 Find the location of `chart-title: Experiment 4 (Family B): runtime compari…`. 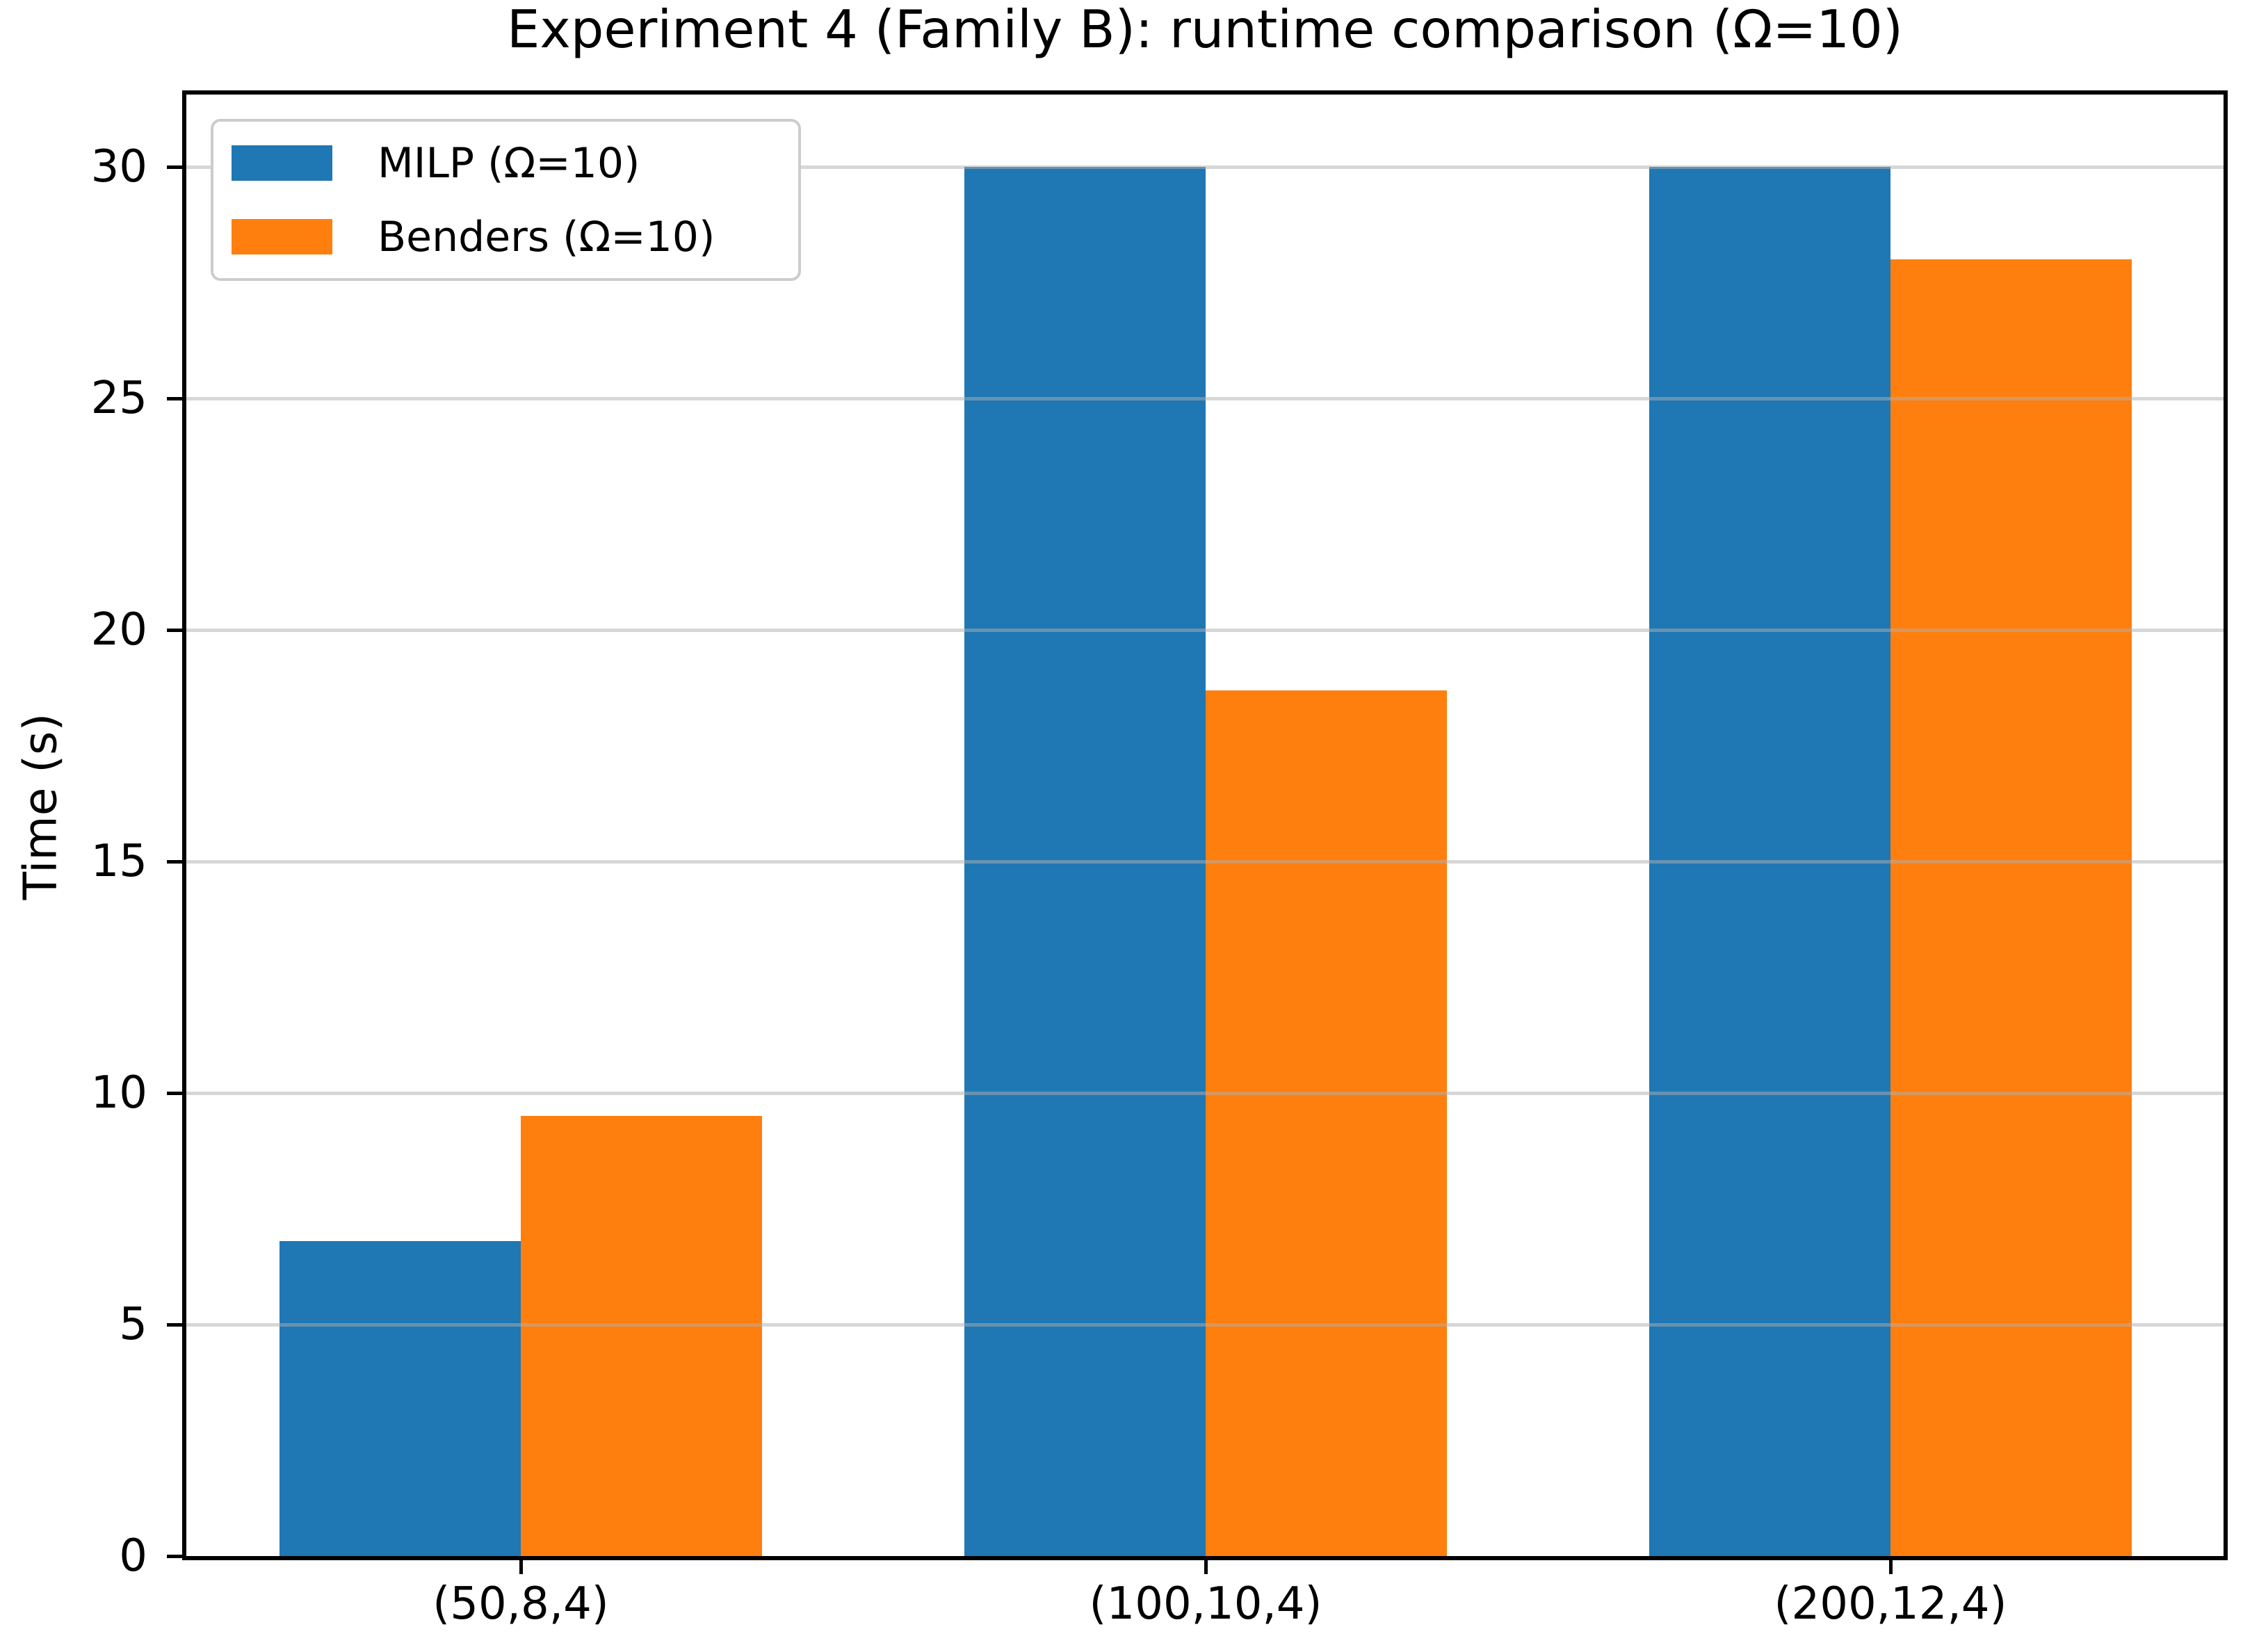

chart-title: Experiment 4 (Family B): runtime compari… is located at coordinates (1205, 30).